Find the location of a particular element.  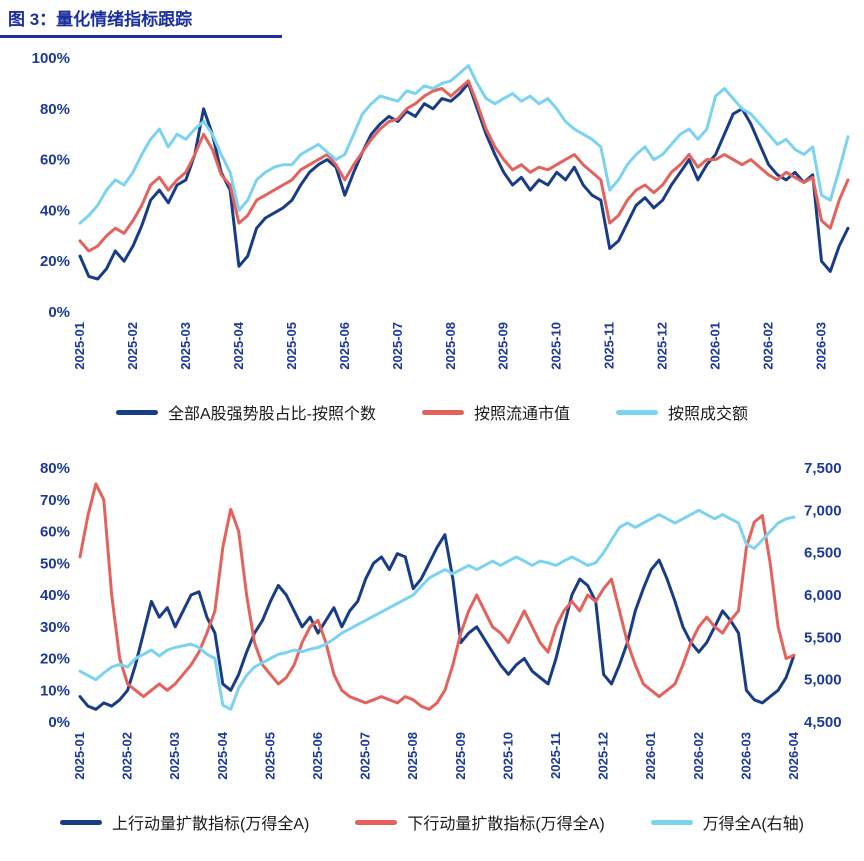

y-axis-right-tick-label: 5,000 is located at coordinates (823, 680).